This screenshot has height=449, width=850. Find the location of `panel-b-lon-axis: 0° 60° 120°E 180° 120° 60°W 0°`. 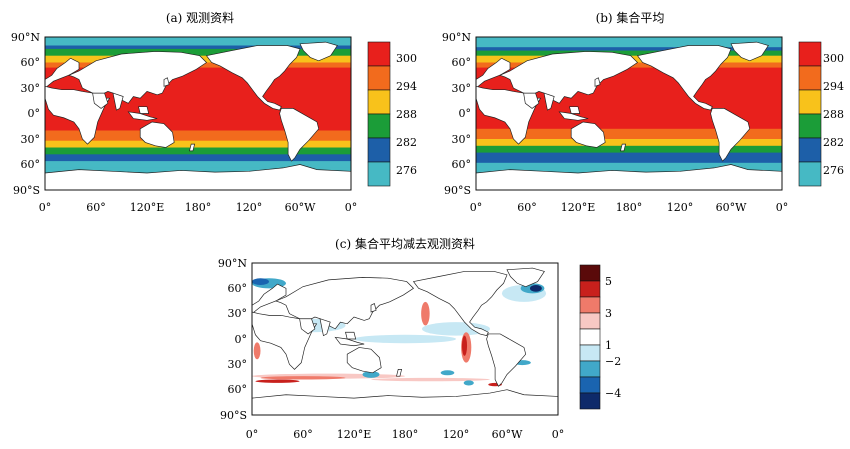

panel-b-lon-axis: 0° 60° 120°E 180° 120° 60°W 0° is located at coordinates (629, 207).